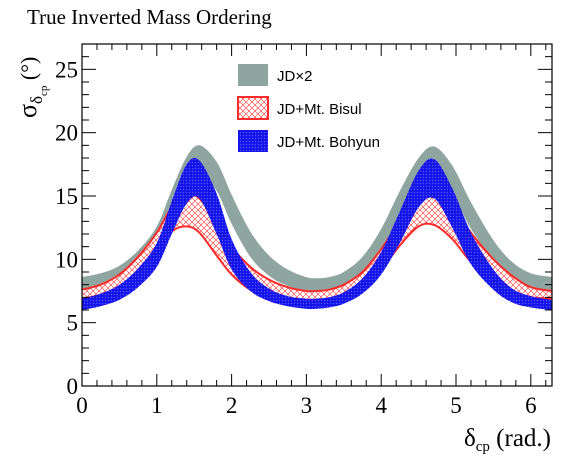  What do you see at coordinates (531, 405) in the screenshot?
I see `x-tick-label: 6` at bounding box center [531, 405].